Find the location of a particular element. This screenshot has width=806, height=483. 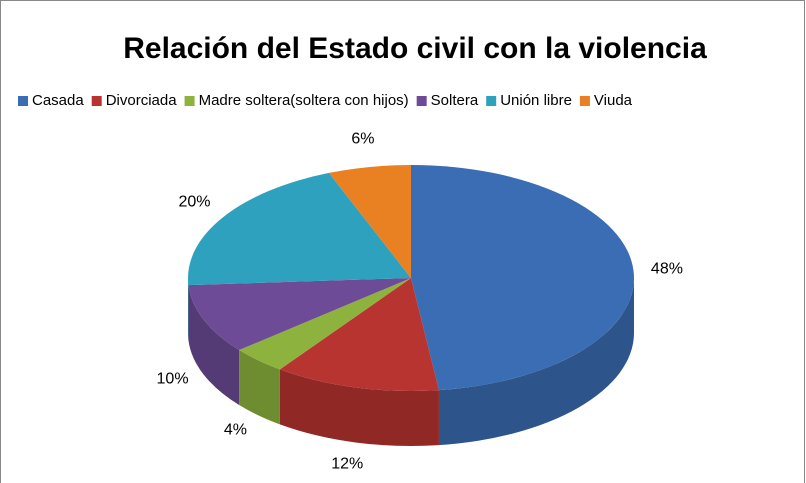

data-label: 20% is located at coordinates (194, 202).